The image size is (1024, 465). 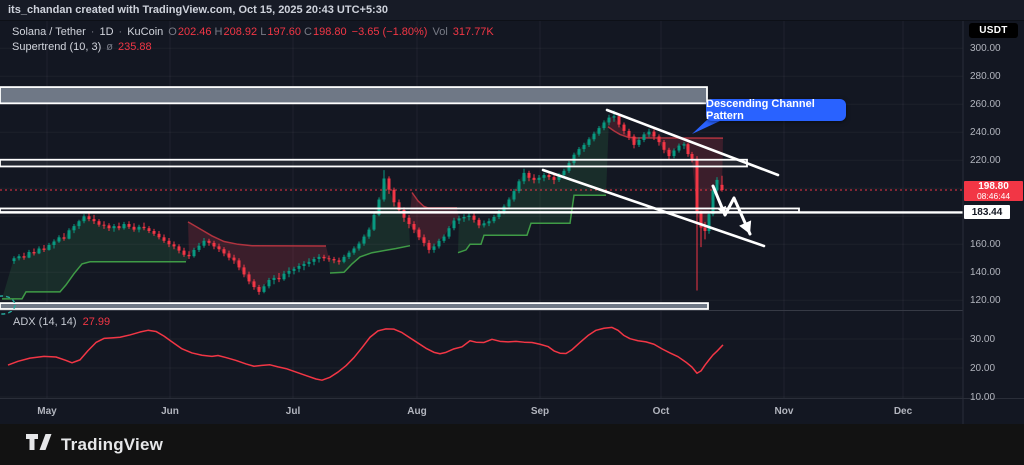 What do you see at coordinates (540, 411) in the screenshot?
I see `time-axis-label: Sep` at bounding box center [540, 411].